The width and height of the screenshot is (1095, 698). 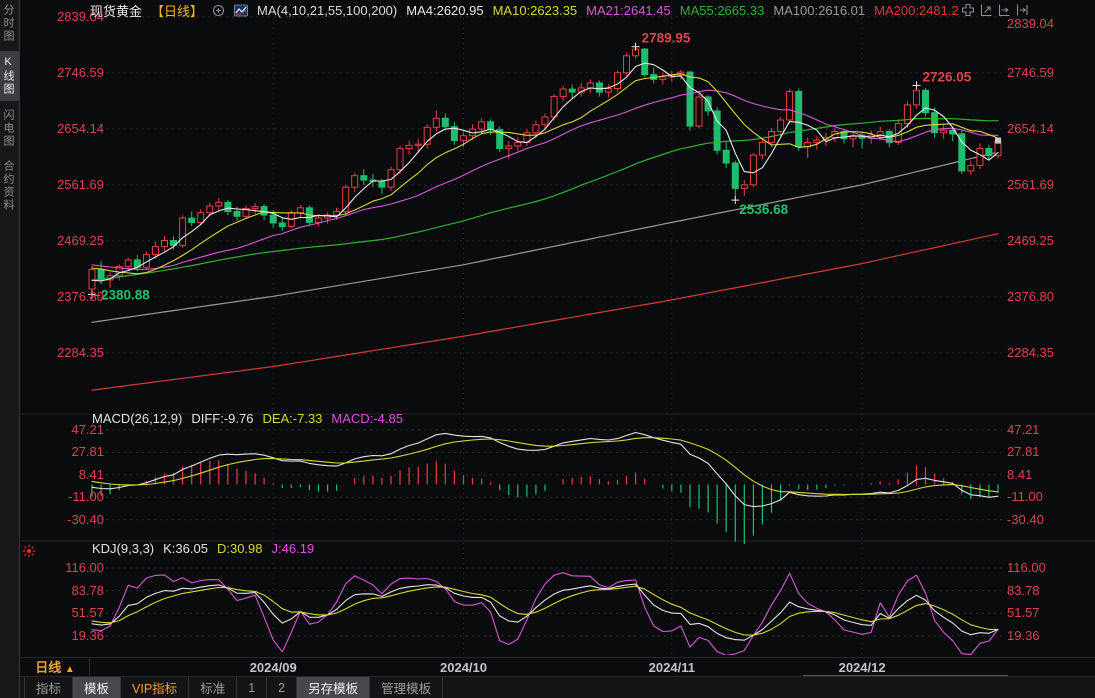 I want to click on period-selector: 日线 ▲, so click(x=55, y=667).